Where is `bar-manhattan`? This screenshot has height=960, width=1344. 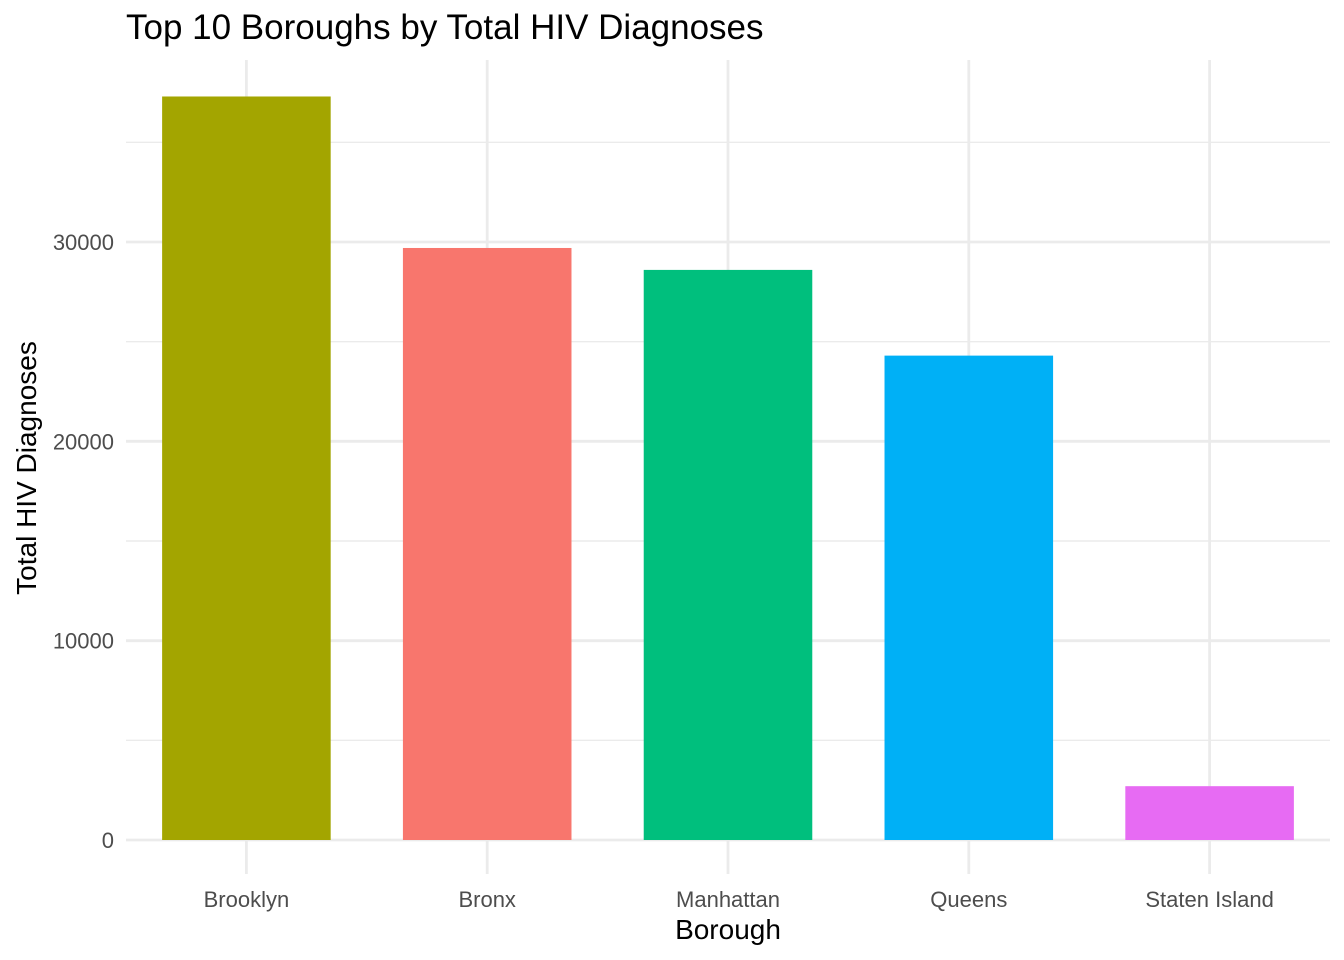
bar-manhattan is located at coordinates (728, 554).